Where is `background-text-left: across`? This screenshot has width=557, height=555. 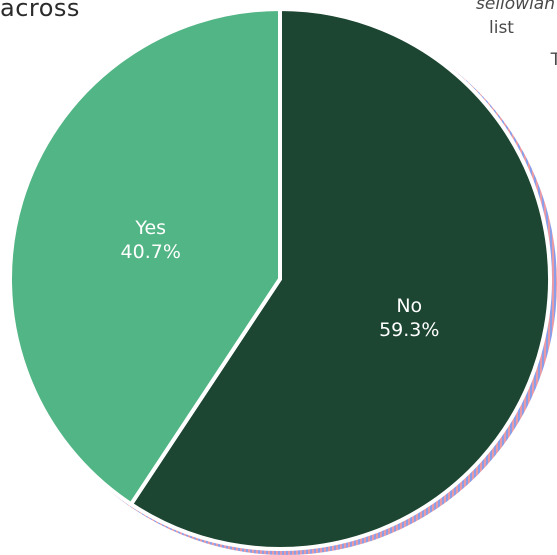
background-text-left: across is located at coordinates (40, 11).